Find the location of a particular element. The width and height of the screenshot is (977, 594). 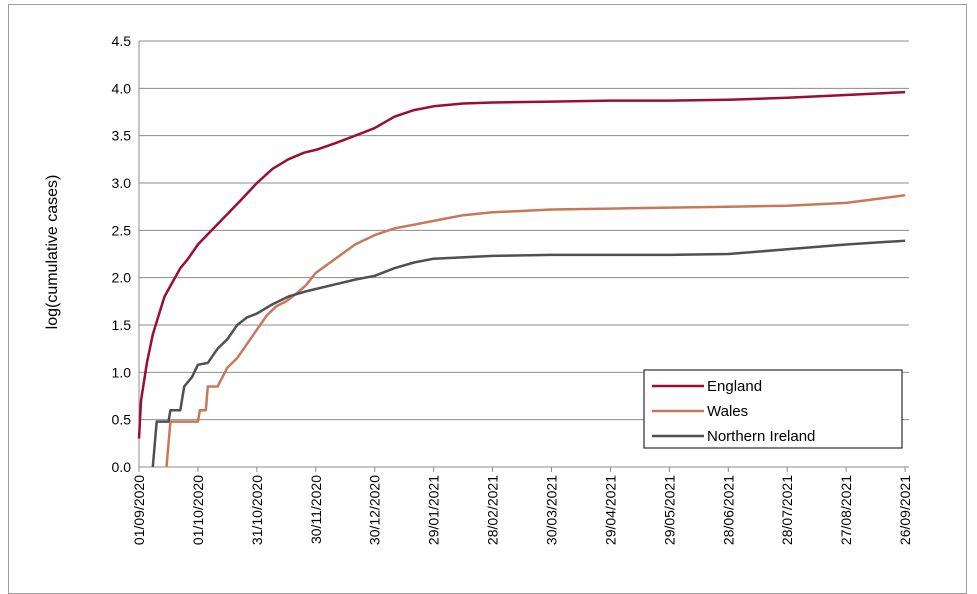

x-tick-label: 29/01/2021 is located at coordinates (434, 510).